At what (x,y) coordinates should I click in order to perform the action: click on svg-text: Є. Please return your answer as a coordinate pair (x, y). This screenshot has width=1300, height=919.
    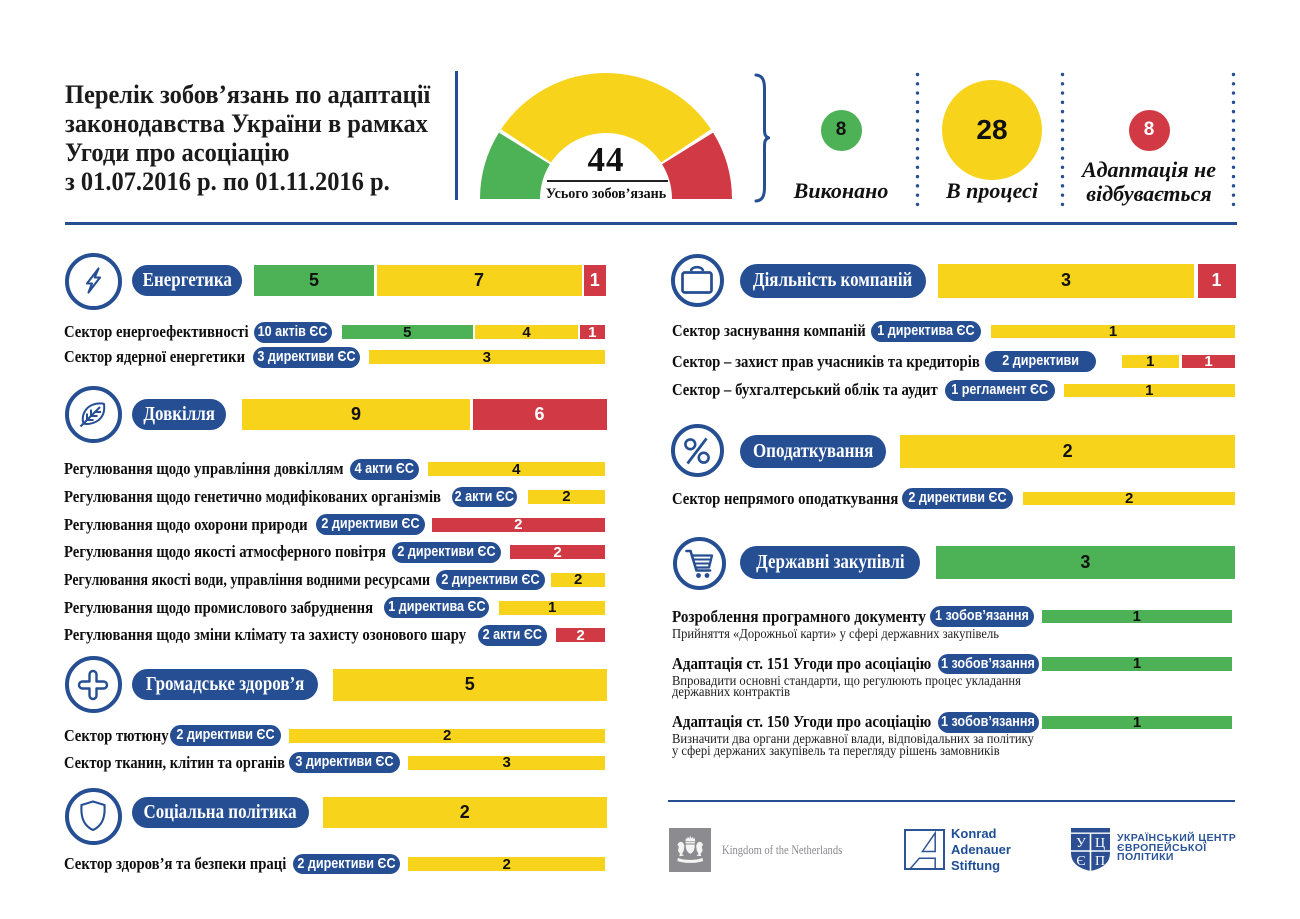
    Looking at the image, I should click on (1080, 861).